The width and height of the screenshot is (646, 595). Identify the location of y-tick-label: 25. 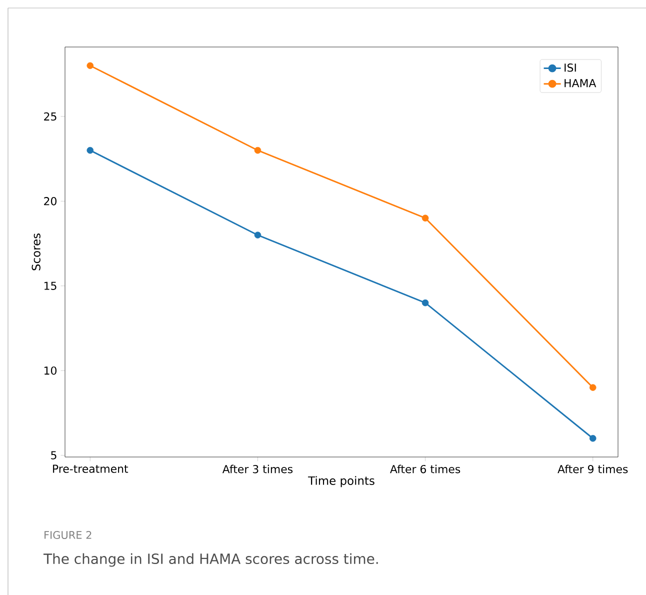
(50, 116).